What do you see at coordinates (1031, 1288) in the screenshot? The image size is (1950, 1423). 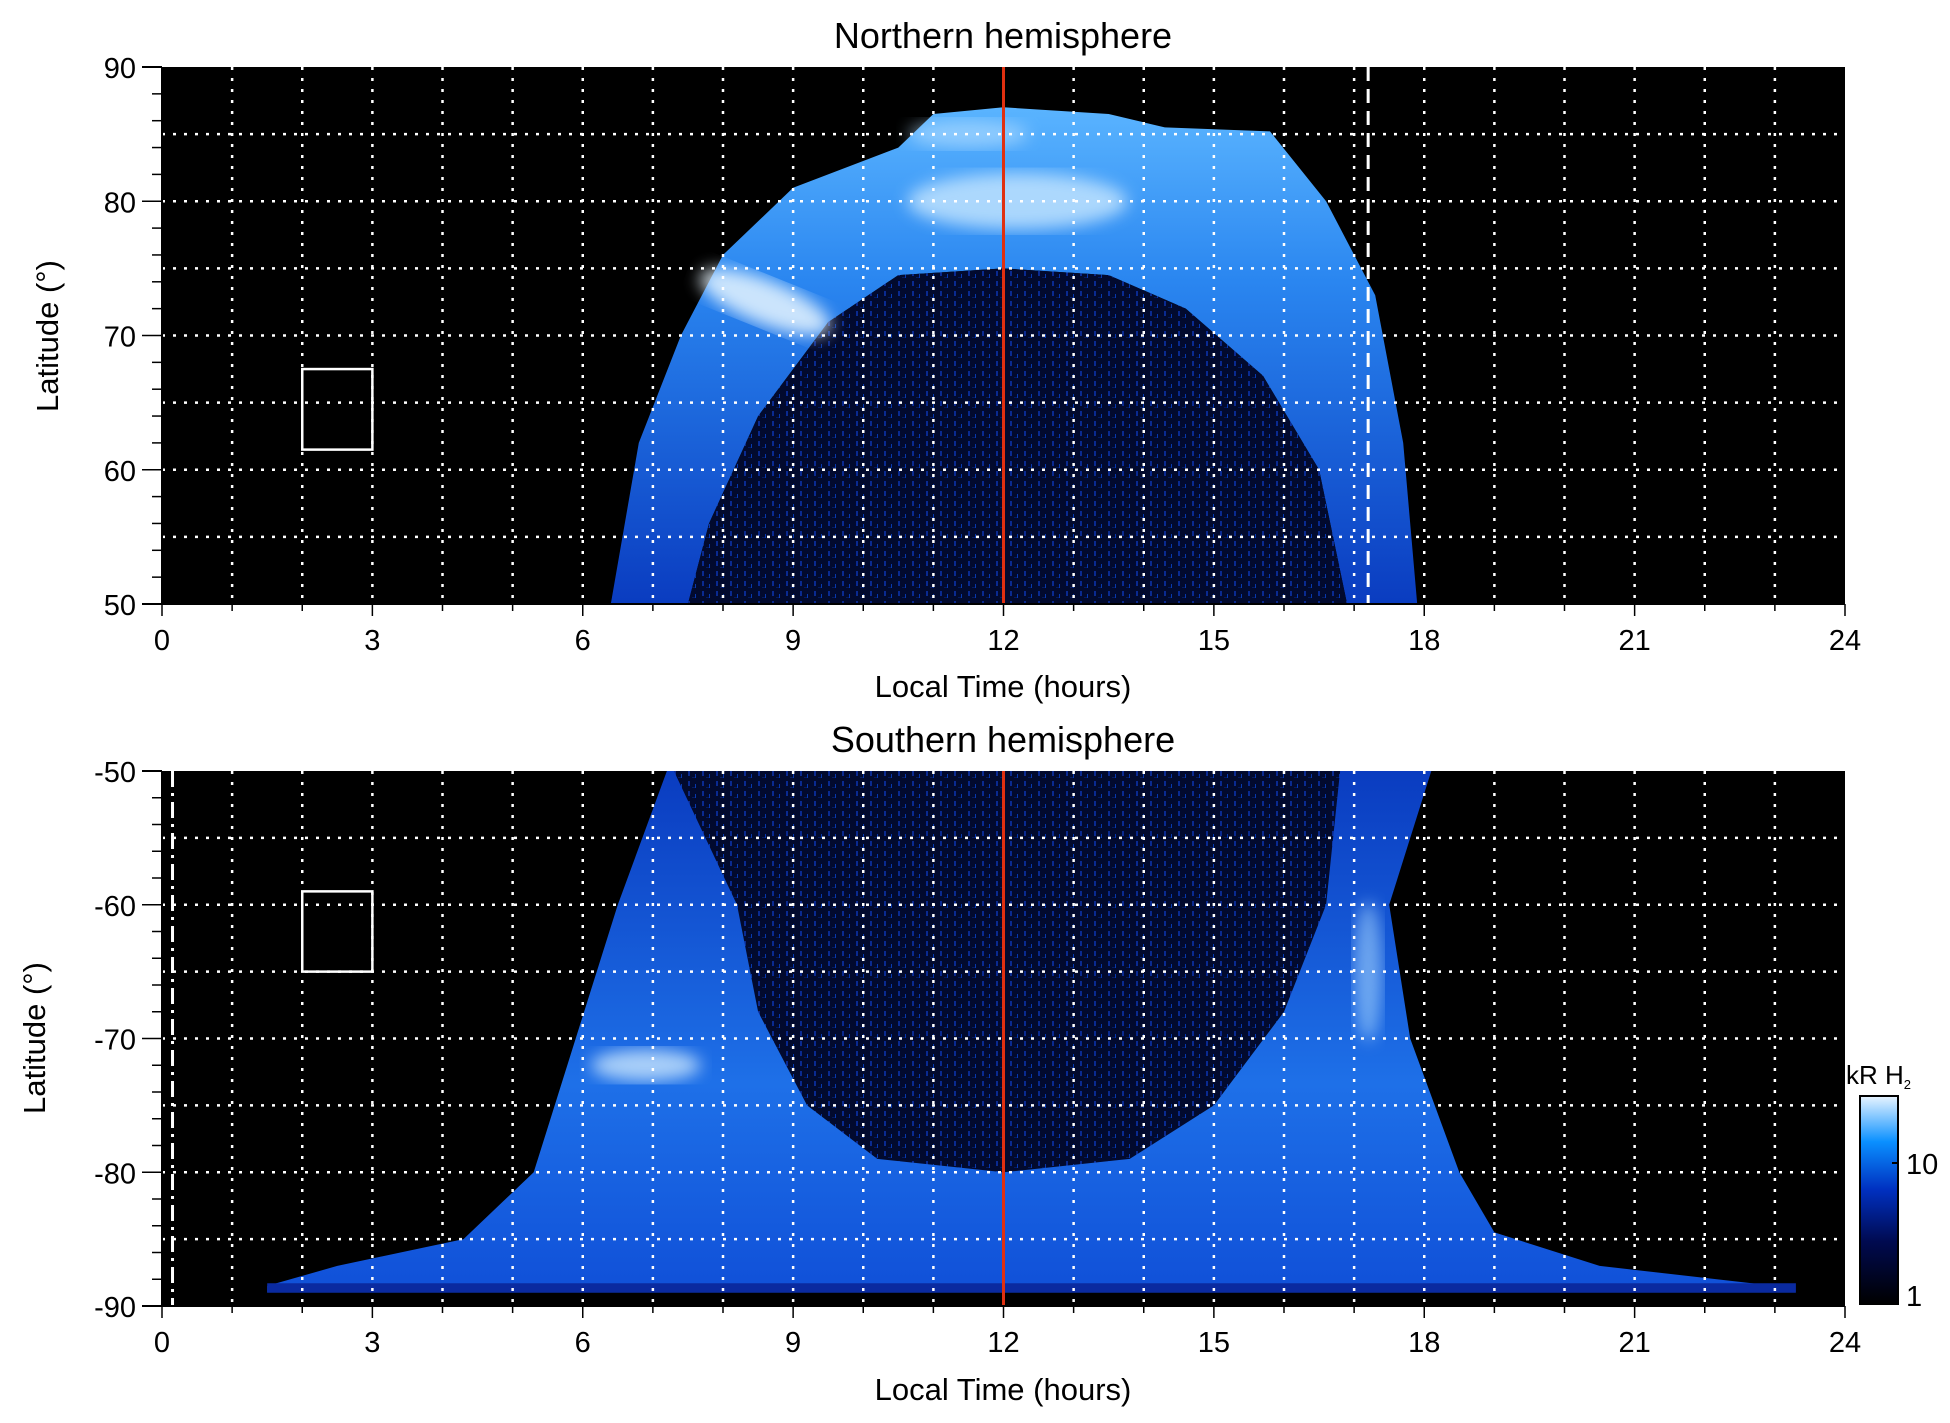 I see `low-emission-band` at bounding box center [1031, 1288].